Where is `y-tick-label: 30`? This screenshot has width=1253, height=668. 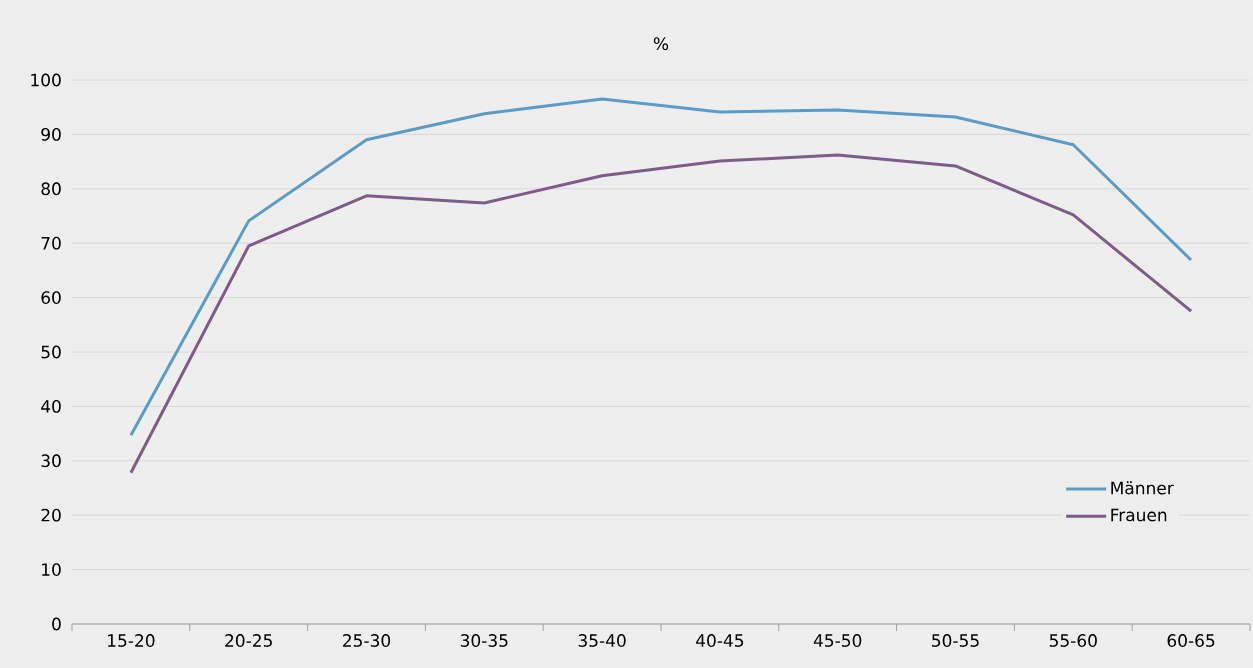
y-tick-label: 30 is located at coordinates (51, 461).